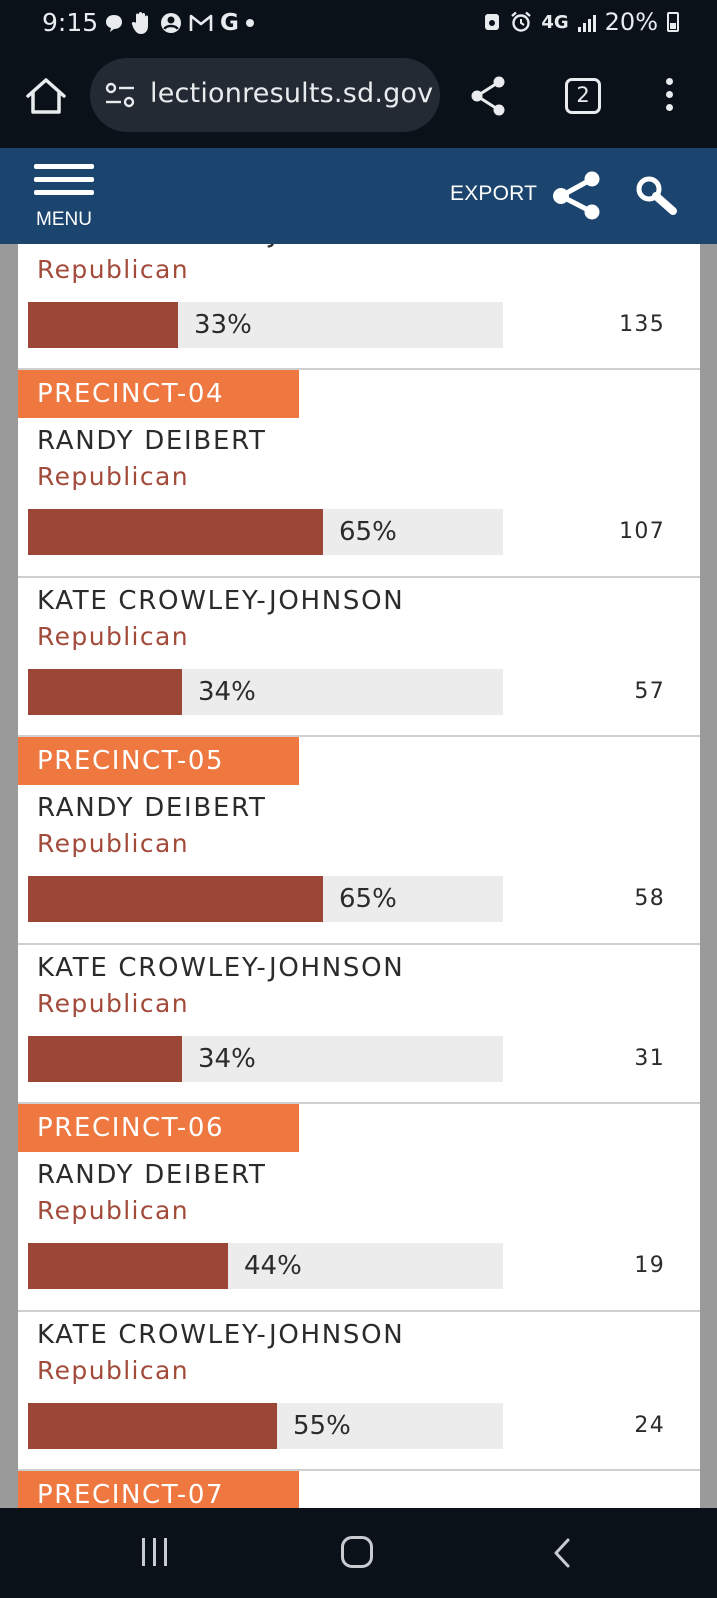 The image size is (717, 1598). I want to click on precinct-label: PRECINCT-05, so click(158, 761).